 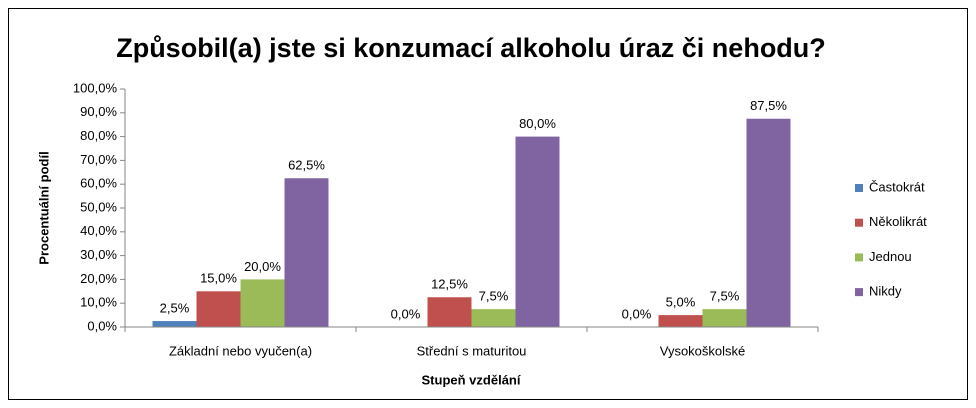 What do you see at coordinates (98, 278) in the screenshot?
I see `y-tick-label: 20,0%` at bounding box center [98, 278].